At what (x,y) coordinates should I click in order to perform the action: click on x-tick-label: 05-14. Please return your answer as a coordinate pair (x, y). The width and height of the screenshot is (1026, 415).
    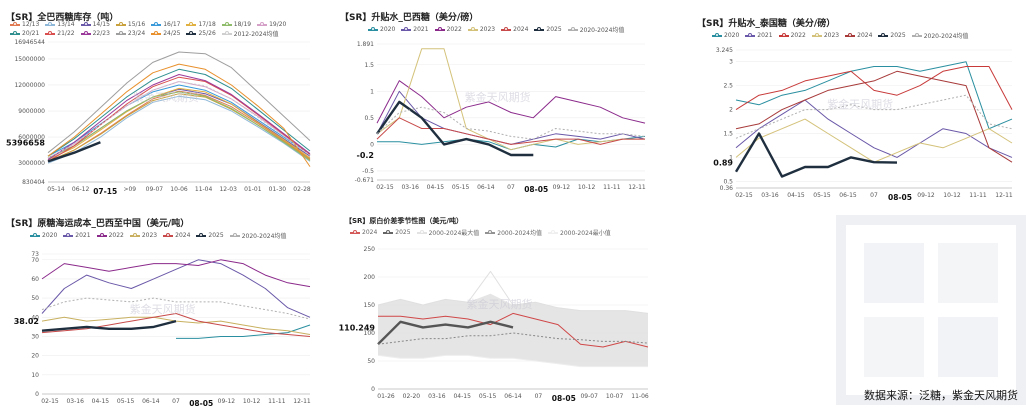
    Looking at the image, I should click on (56, 189).